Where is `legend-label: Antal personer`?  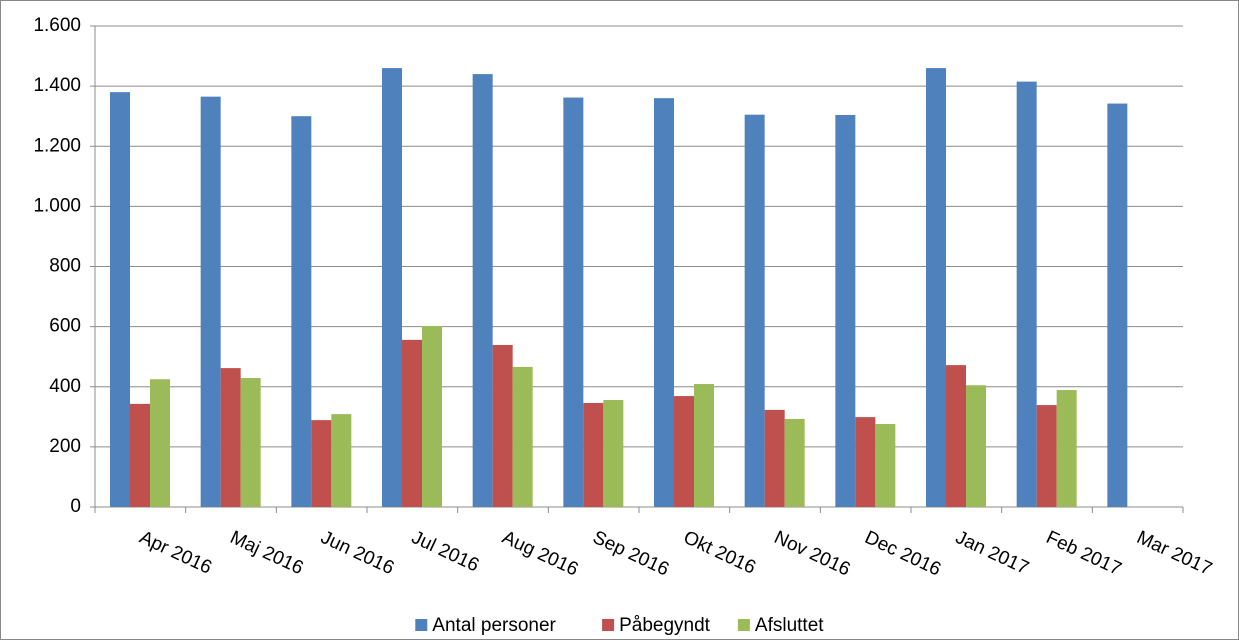
legend-label: Antal personer is located at coordinates (494, 625).